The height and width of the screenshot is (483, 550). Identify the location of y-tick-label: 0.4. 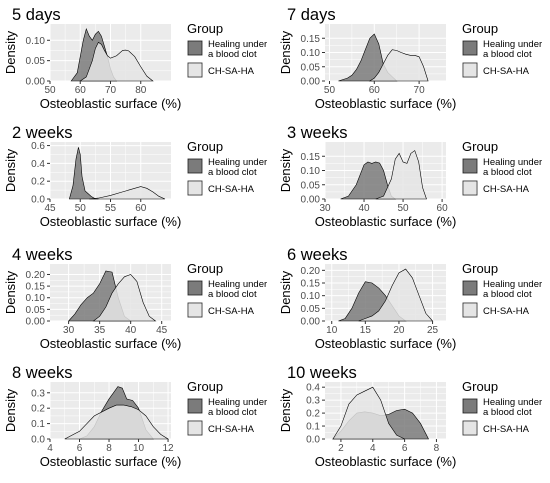
(38, 164).